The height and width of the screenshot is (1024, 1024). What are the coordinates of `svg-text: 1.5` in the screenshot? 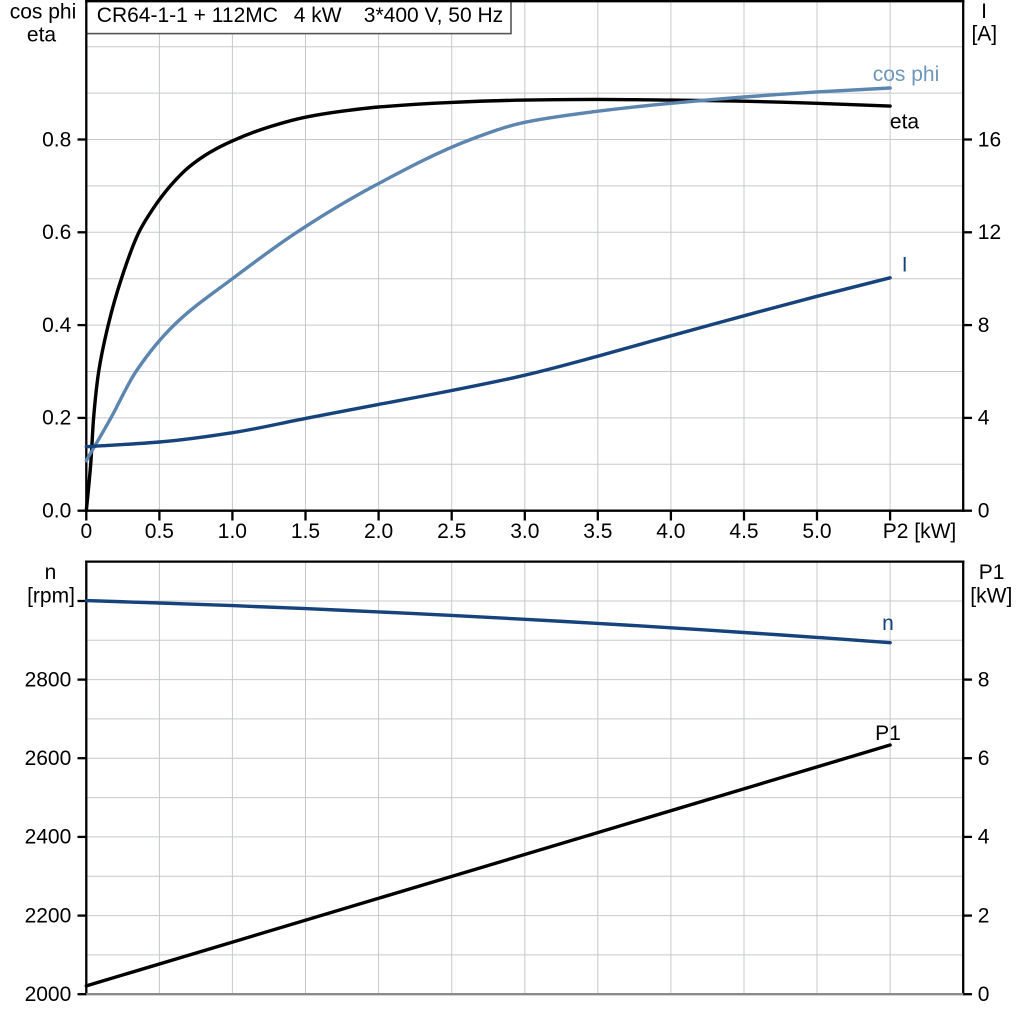 It's located at (305, 531).